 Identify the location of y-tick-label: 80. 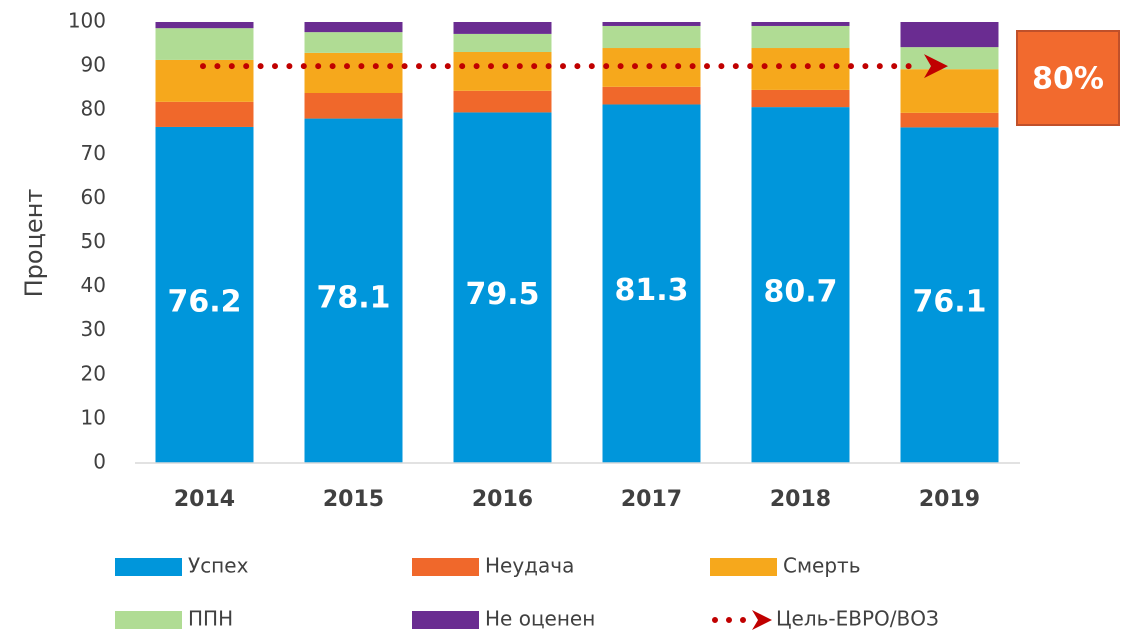
(93, 109).